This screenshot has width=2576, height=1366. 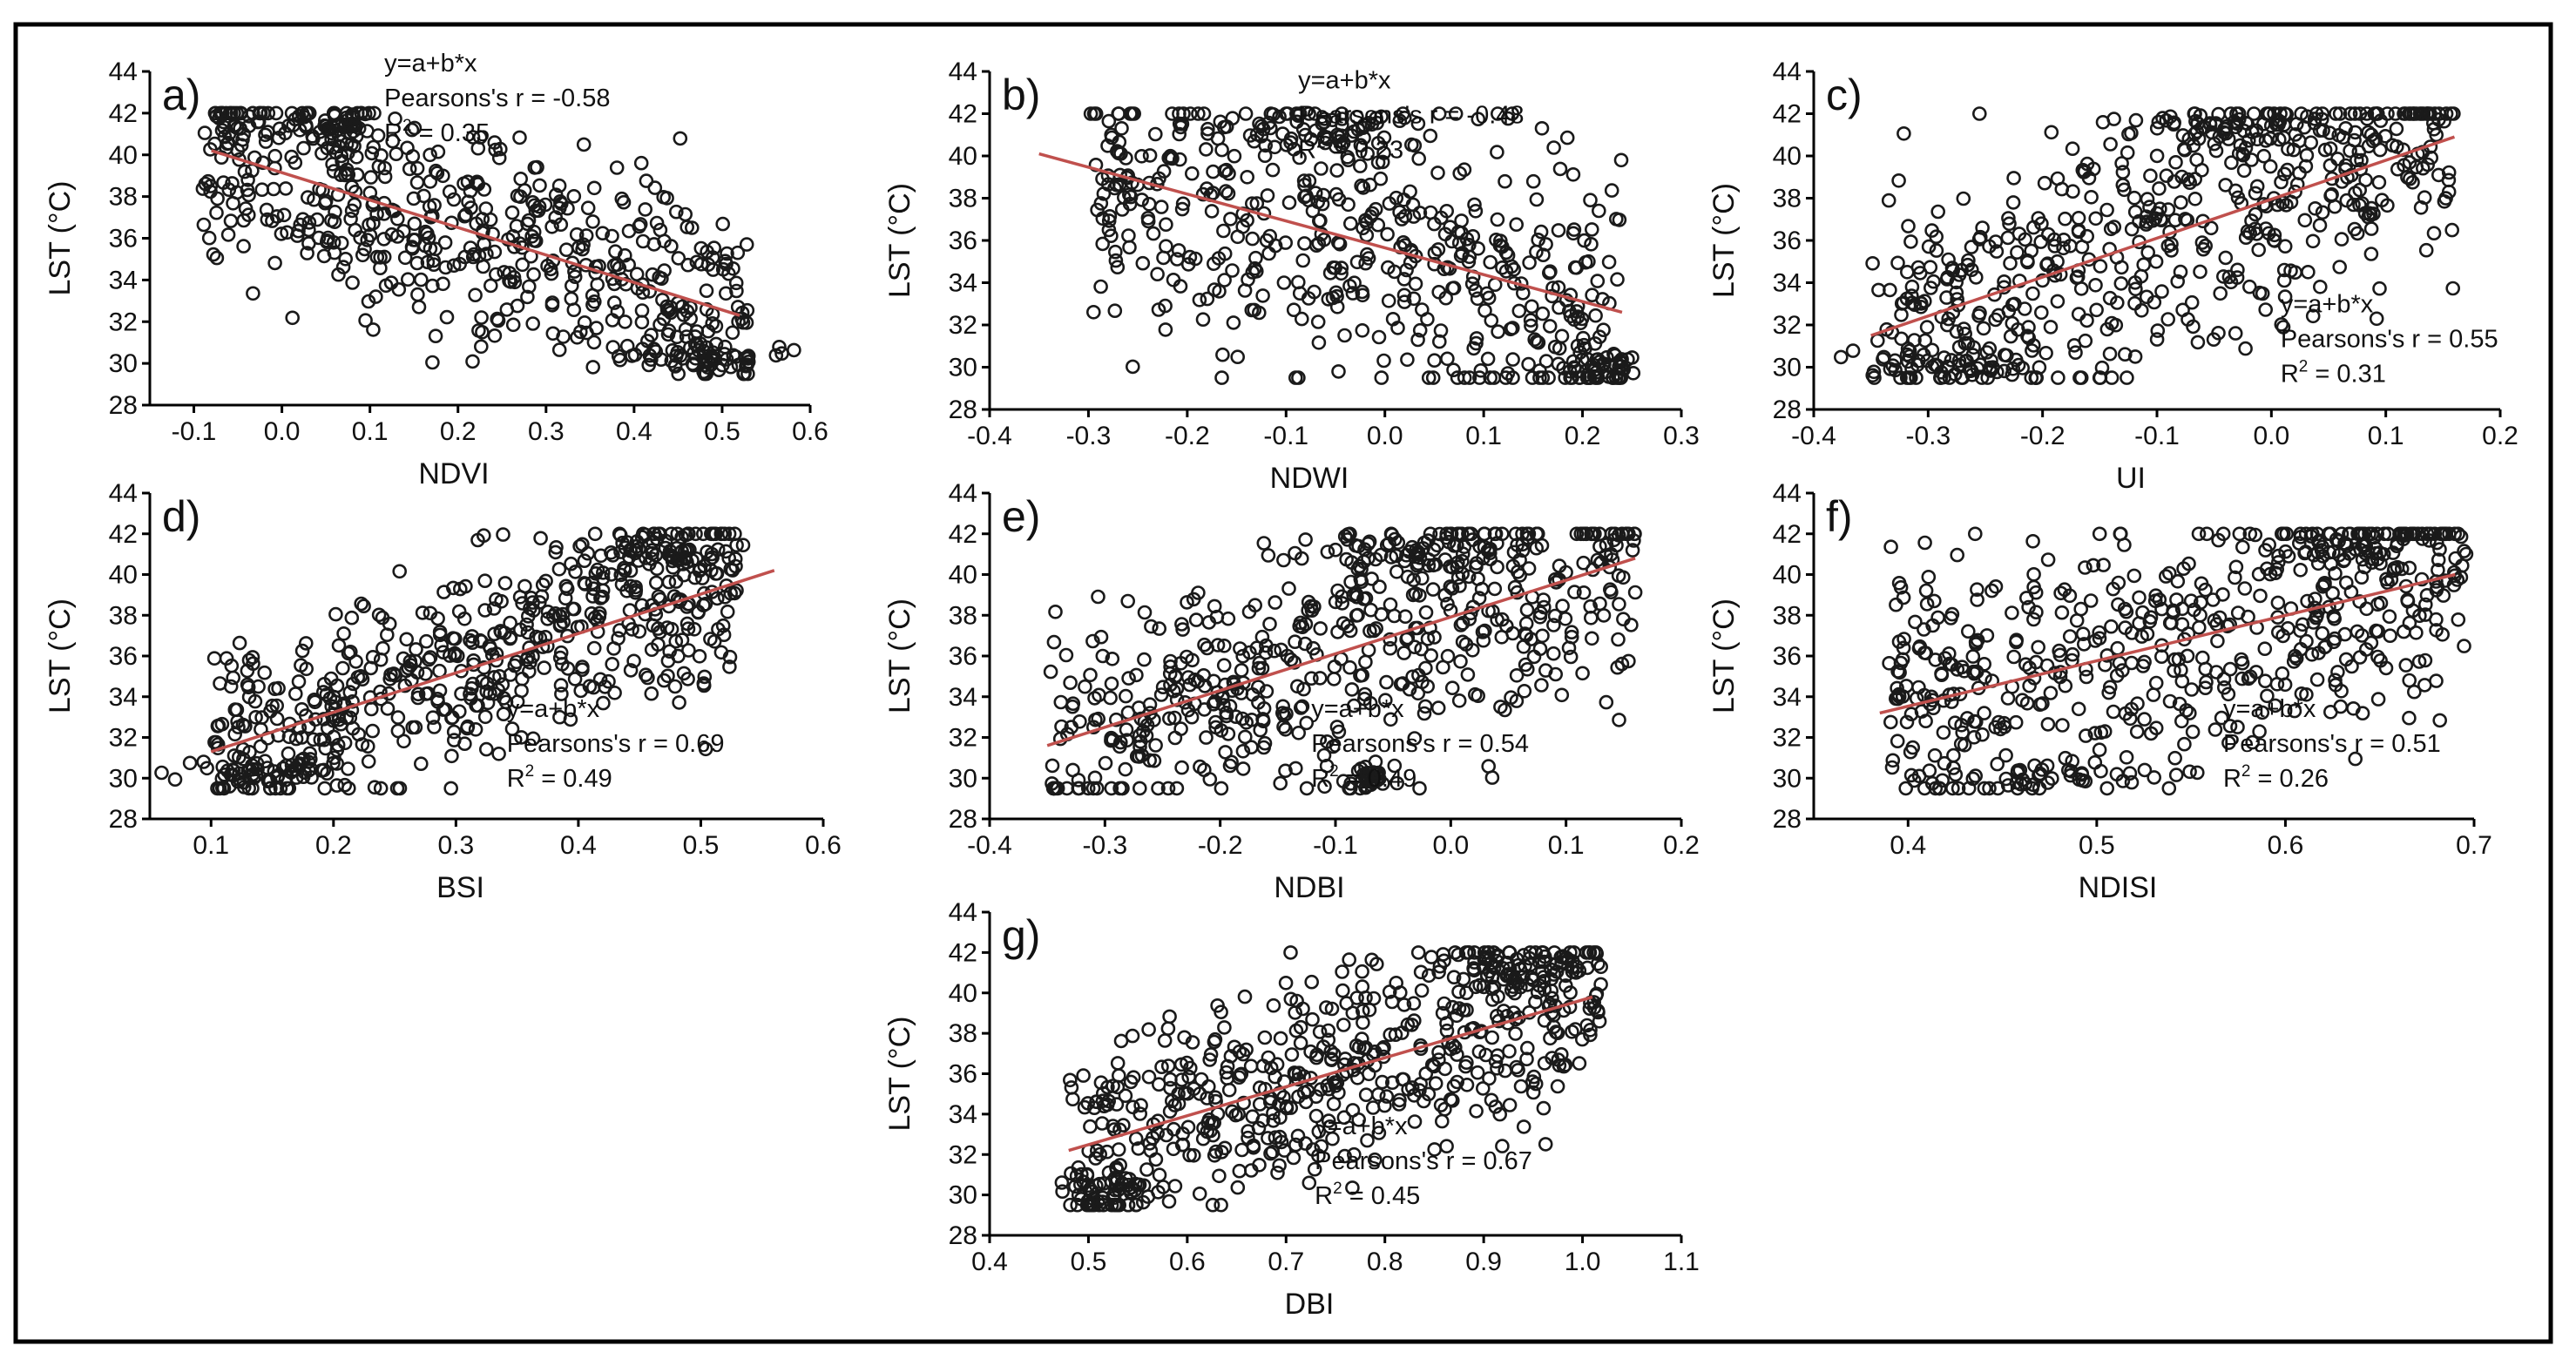 What do you see at coordinates (1787, 493) in the screenshot?
I see `y-tick-label: 44` at bounding box center [1787, 493].